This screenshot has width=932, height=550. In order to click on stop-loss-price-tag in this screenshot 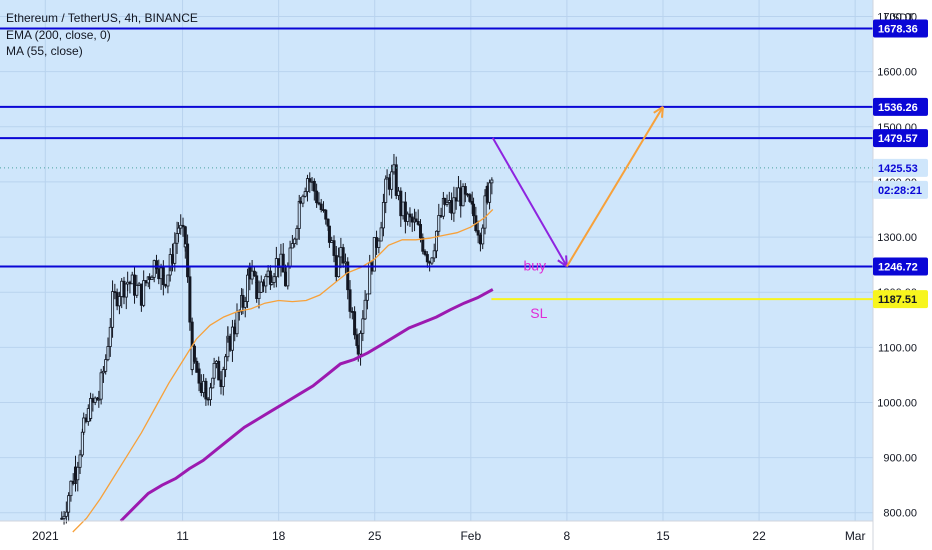, I will do `click(900, 299)`.